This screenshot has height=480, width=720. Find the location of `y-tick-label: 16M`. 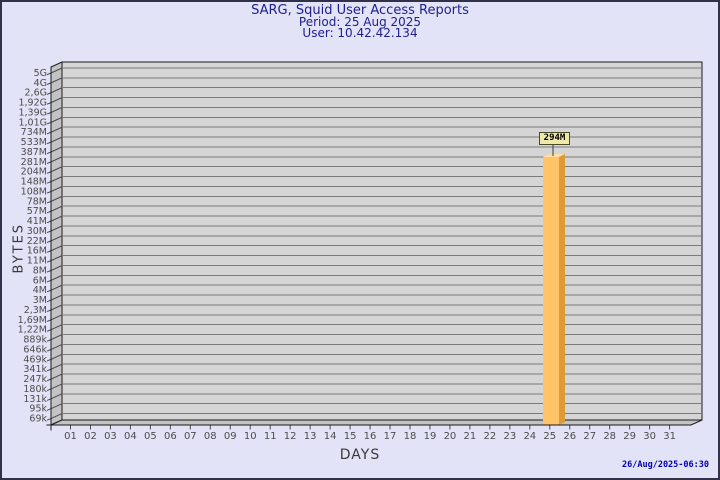

y-tick-label: 16M is located at coordinates (37, 251).